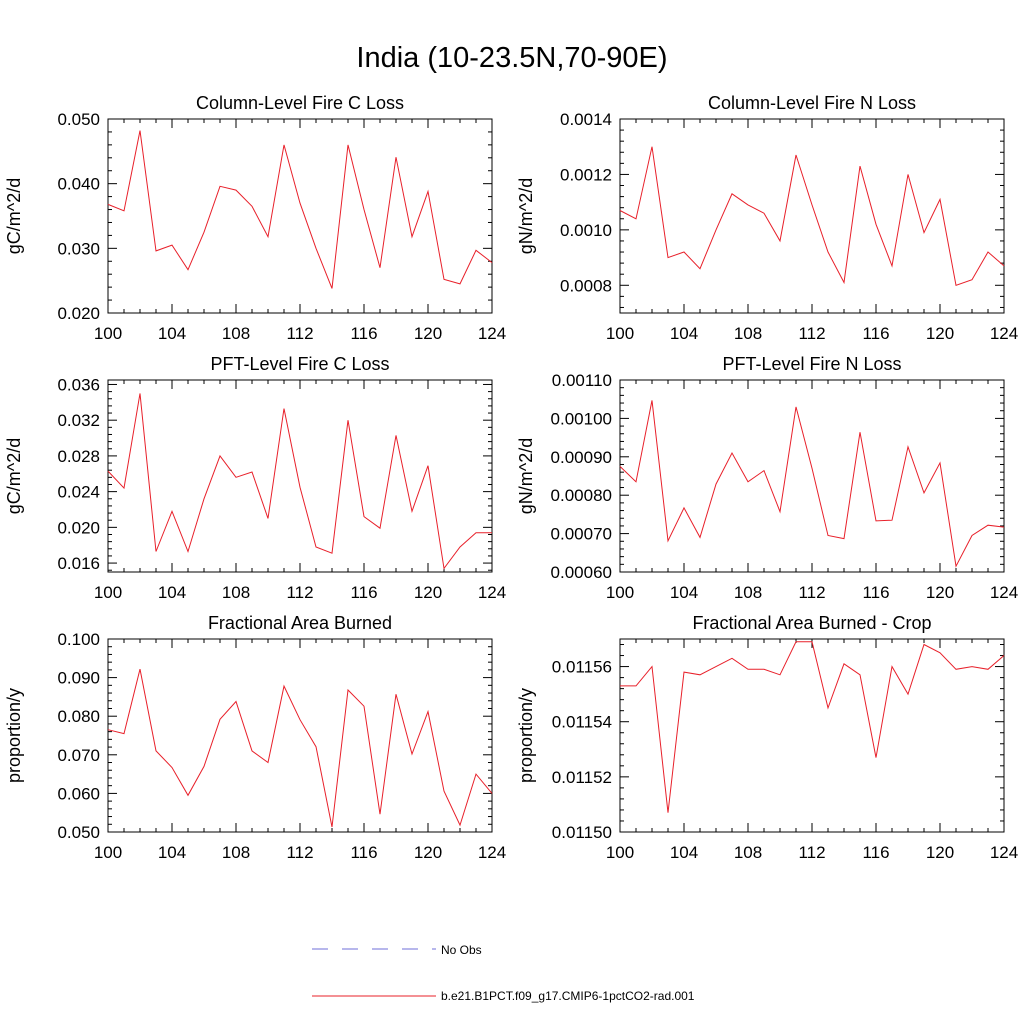 Image resolution: width=1024 pixels, height=1024 pixels. I want to click on y-tick-label: 0.080, so click(78, 716).